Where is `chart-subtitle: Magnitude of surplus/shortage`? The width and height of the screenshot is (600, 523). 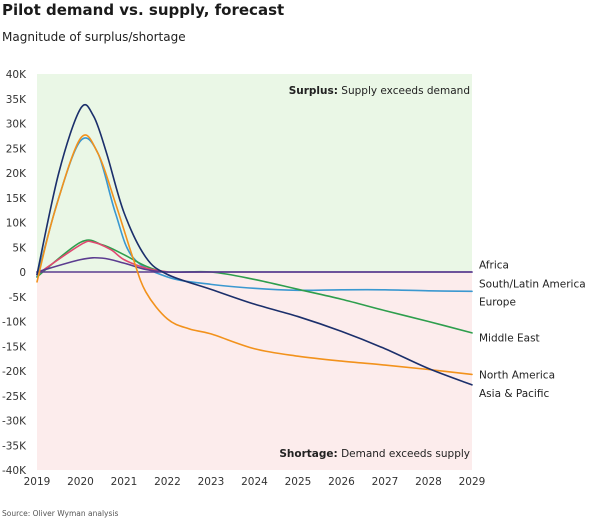 chart-subtitle: Magnitude of surplus/shortage is located at coordinates (94, 37).